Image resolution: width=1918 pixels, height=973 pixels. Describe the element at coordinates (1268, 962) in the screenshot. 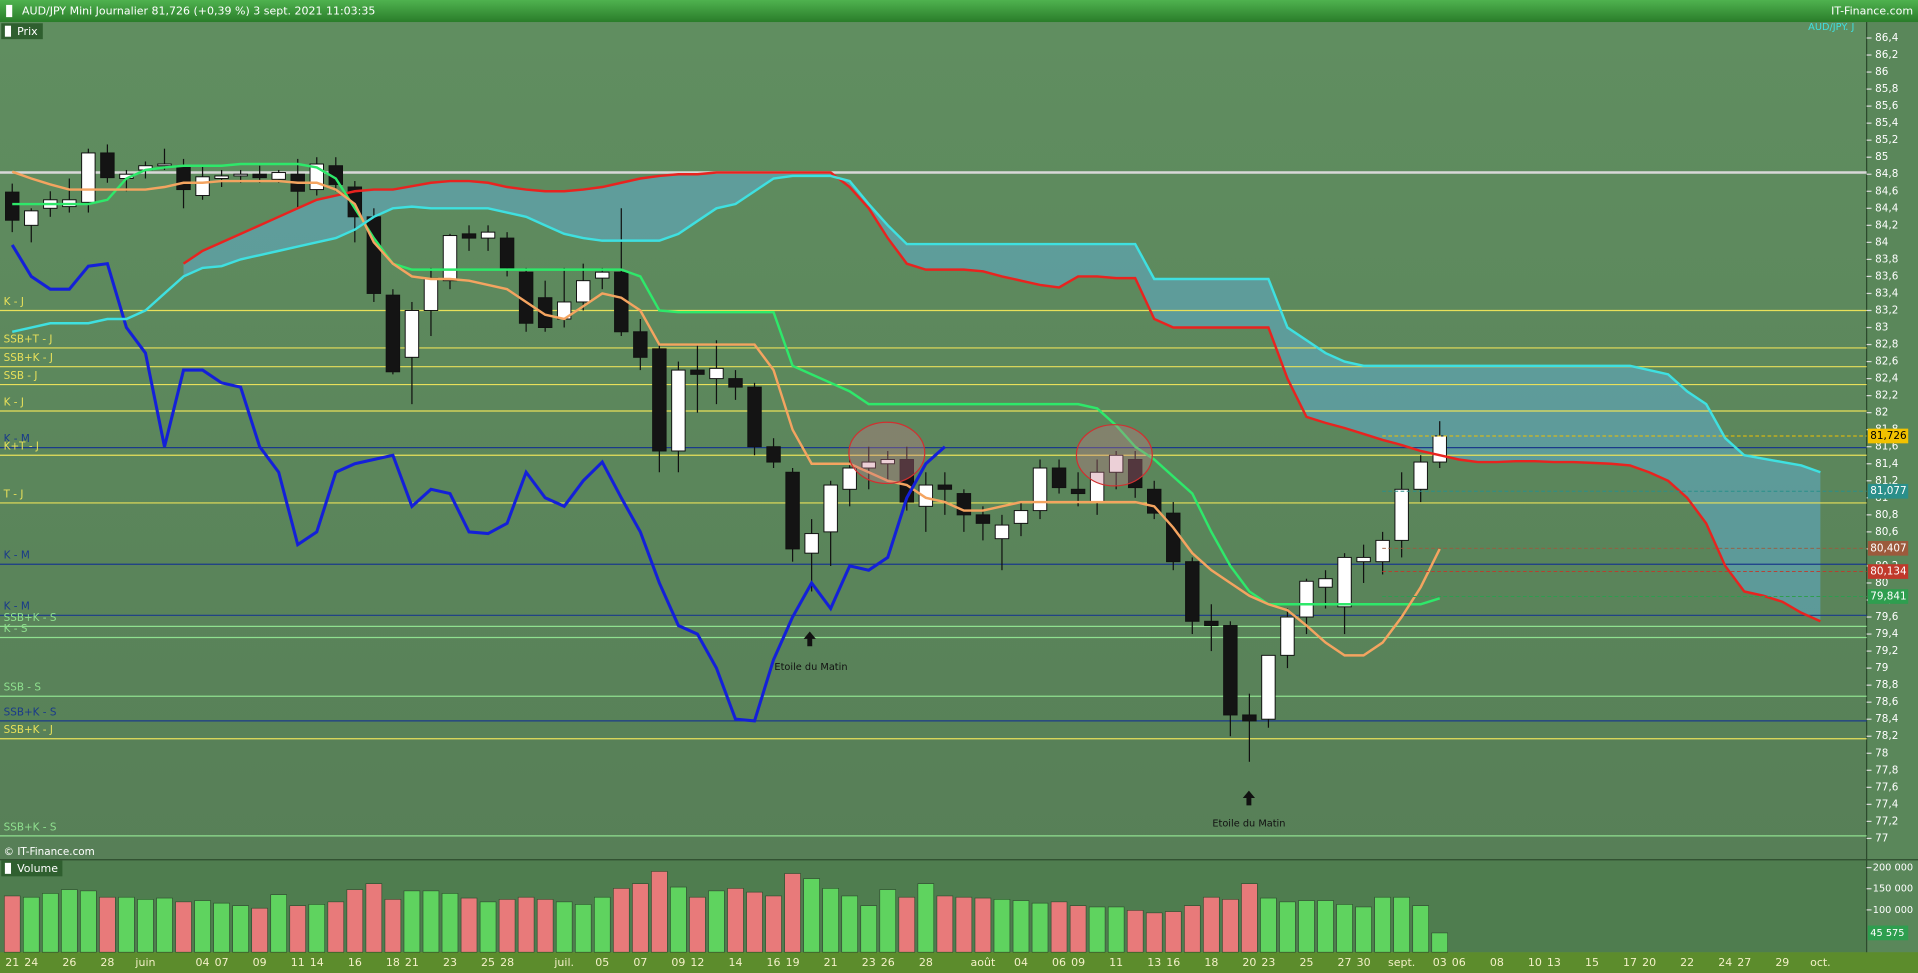

I see `x-tick-label: 23` at that location.